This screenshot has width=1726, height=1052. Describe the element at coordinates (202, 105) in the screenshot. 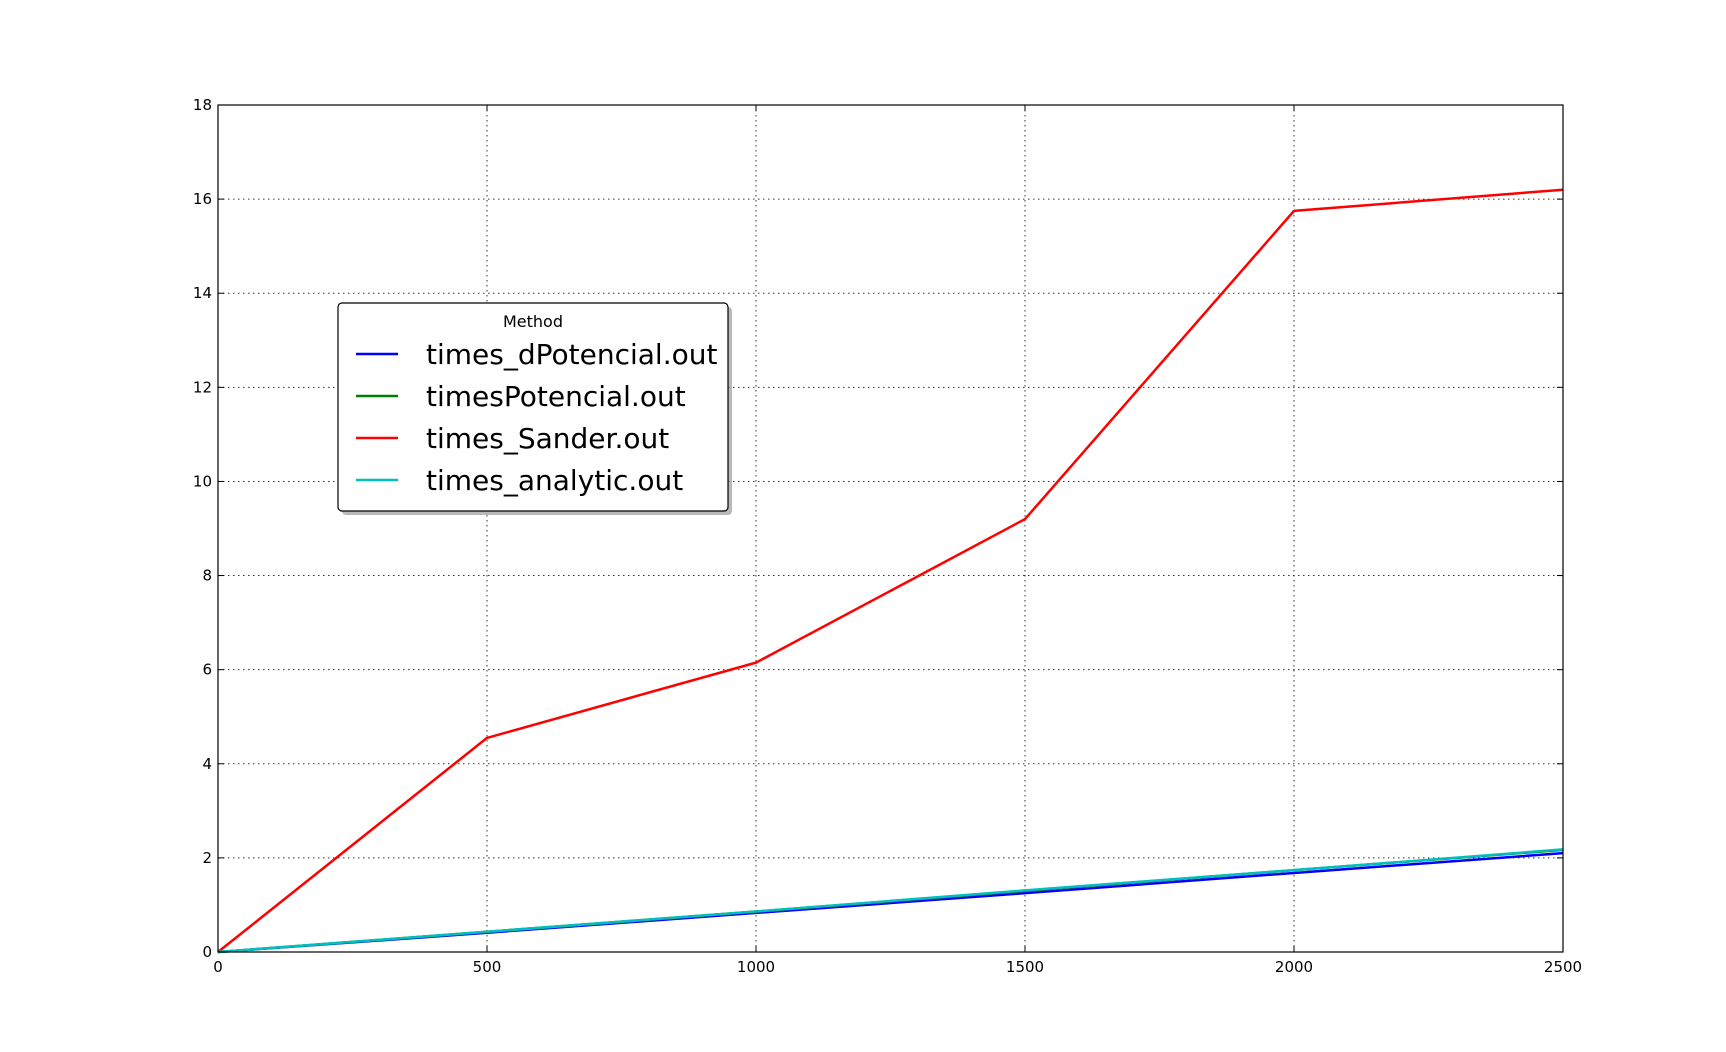

I see `y-tick-label: 18` at that location.